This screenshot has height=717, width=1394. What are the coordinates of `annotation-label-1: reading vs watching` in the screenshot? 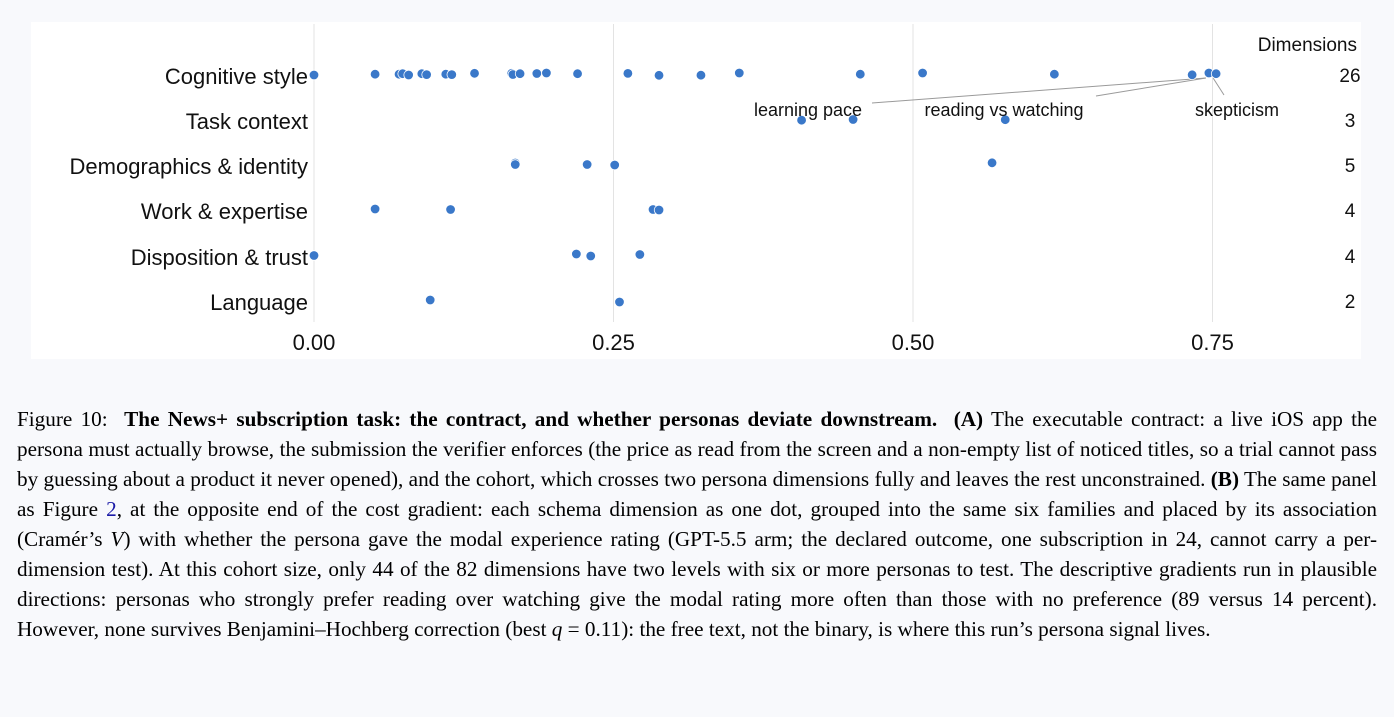 It's located at (1003, 110).